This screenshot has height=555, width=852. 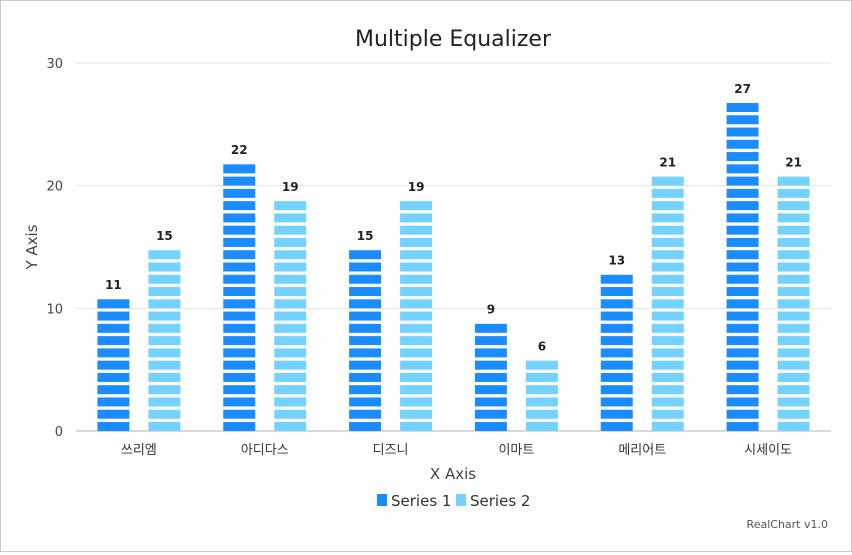 I want to click on y-tick-label: 0, so click(x=59, y=432).